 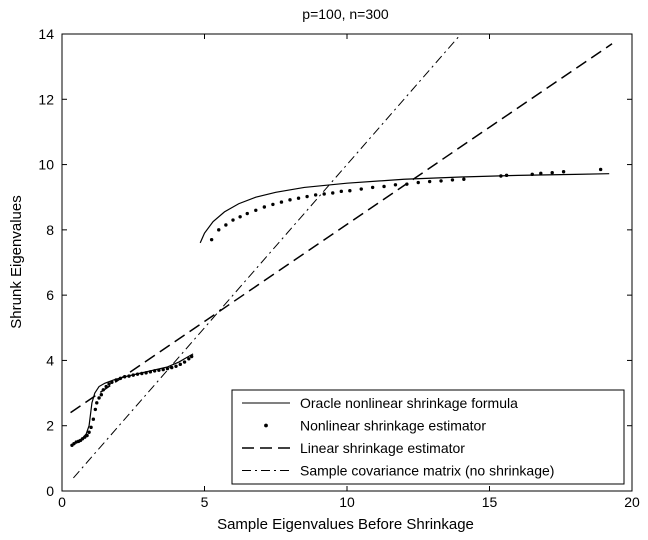 I want to click on y-tick-label: 0, so click(x=50, y=491).